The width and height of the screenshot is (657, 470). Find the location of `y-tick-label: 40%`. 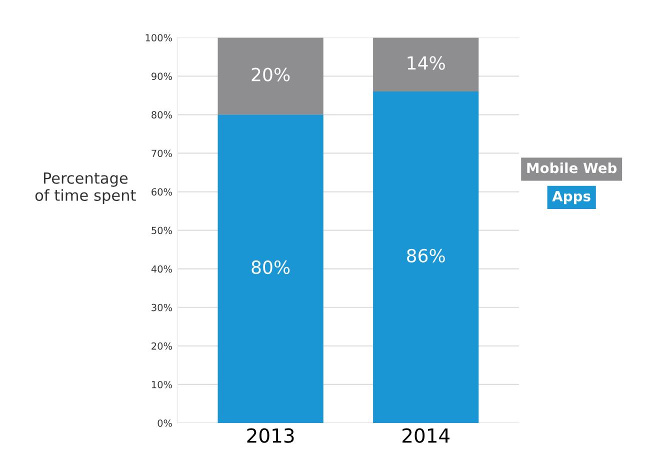

y-tick-label: 40% is located at coordinates (161, 269).